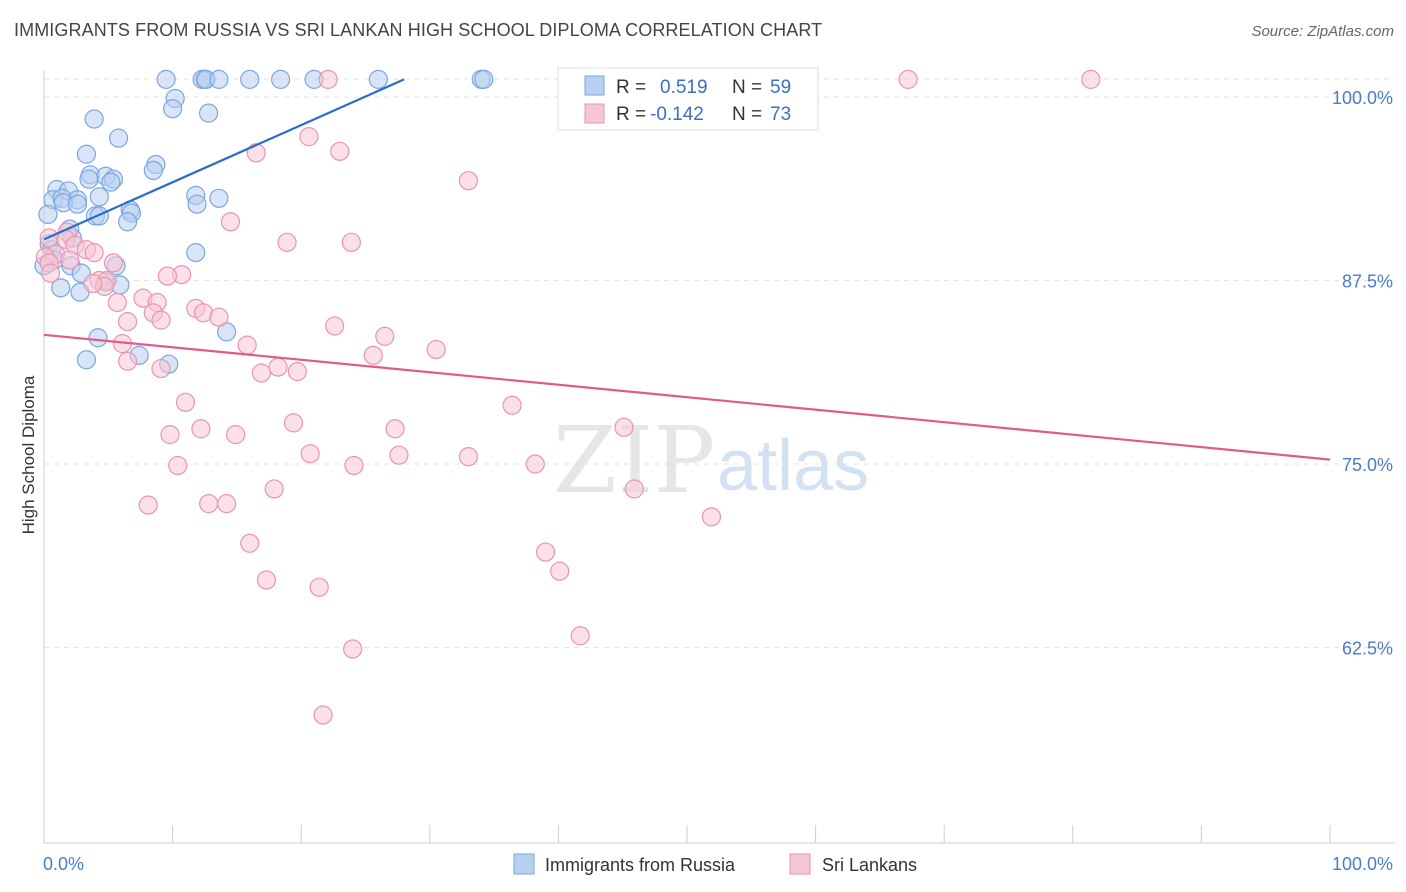 The image size is (1406, 892). I want to click on y-tick-label: 100.0%, so click(1362, 98).